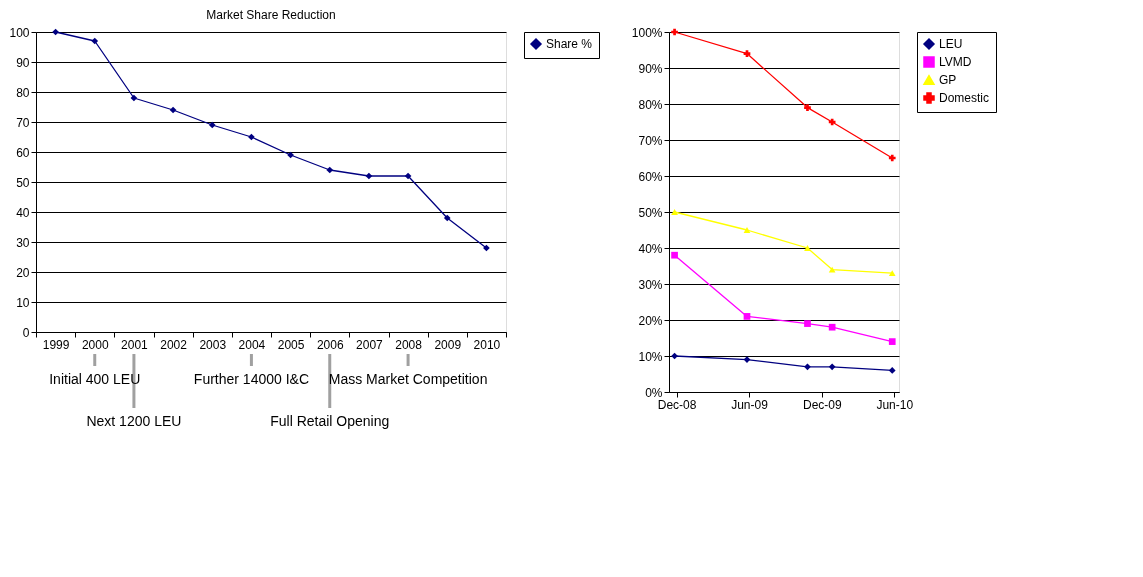 Image resolution: width=1143 pixels, height=577 pixels. What do you see at coordinates (330, 421) in the screenshot?
I see `annotation: Full Retail Opening` at bounding box center [330, 421].